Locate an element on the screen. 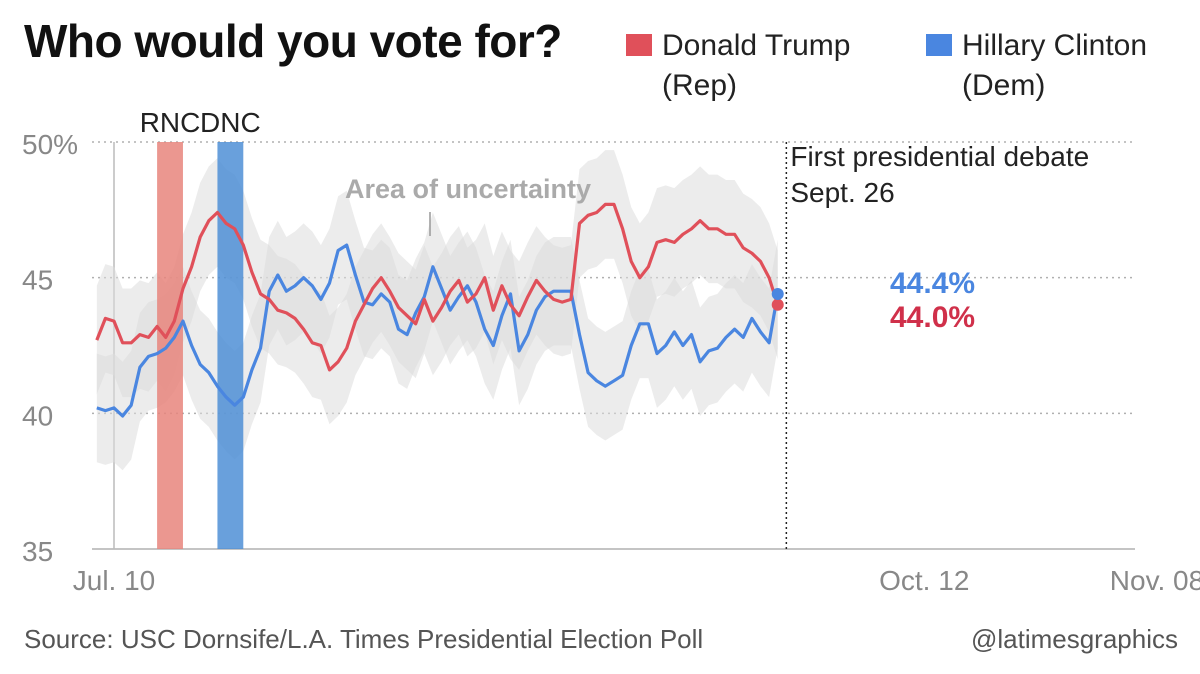 This screenshot has width=1200, height=674. legend-label-clinton: Hillary Clinton is located at coordinates (1055, 45).